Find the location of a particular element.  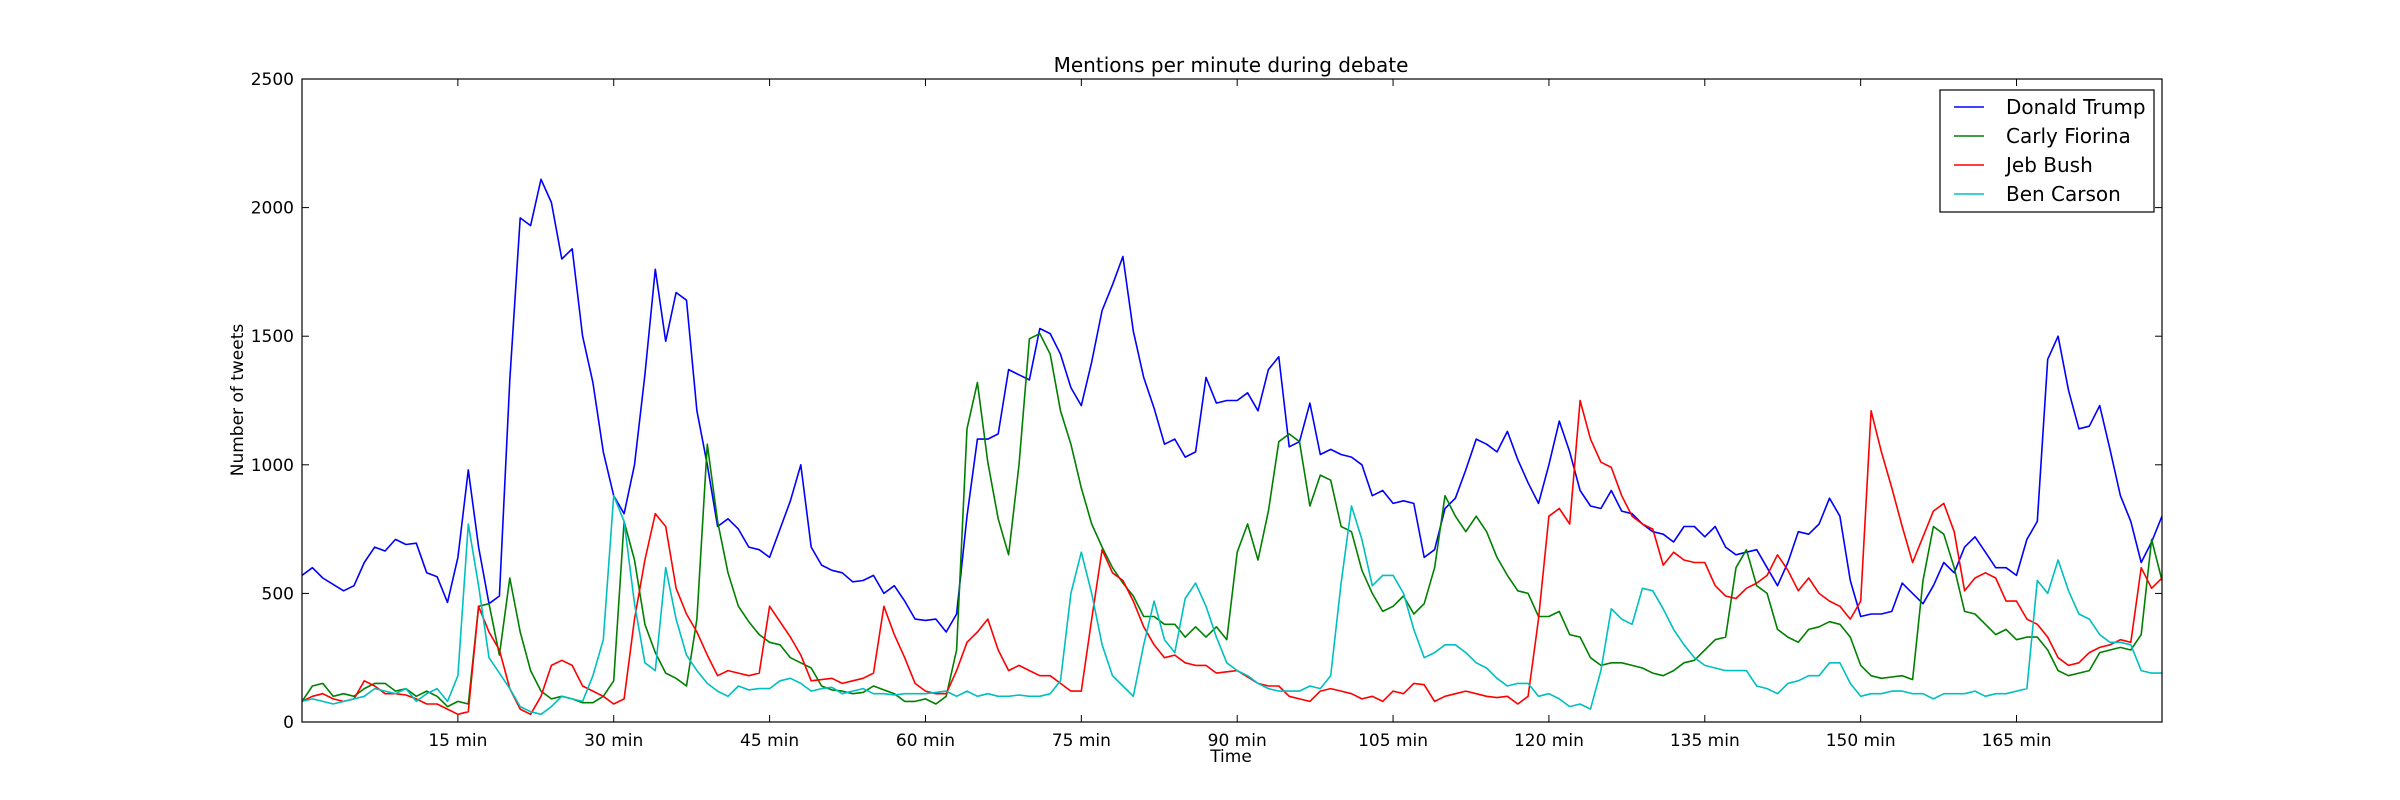

y-tick-label: 1000 is located at coordinates (272, 466).